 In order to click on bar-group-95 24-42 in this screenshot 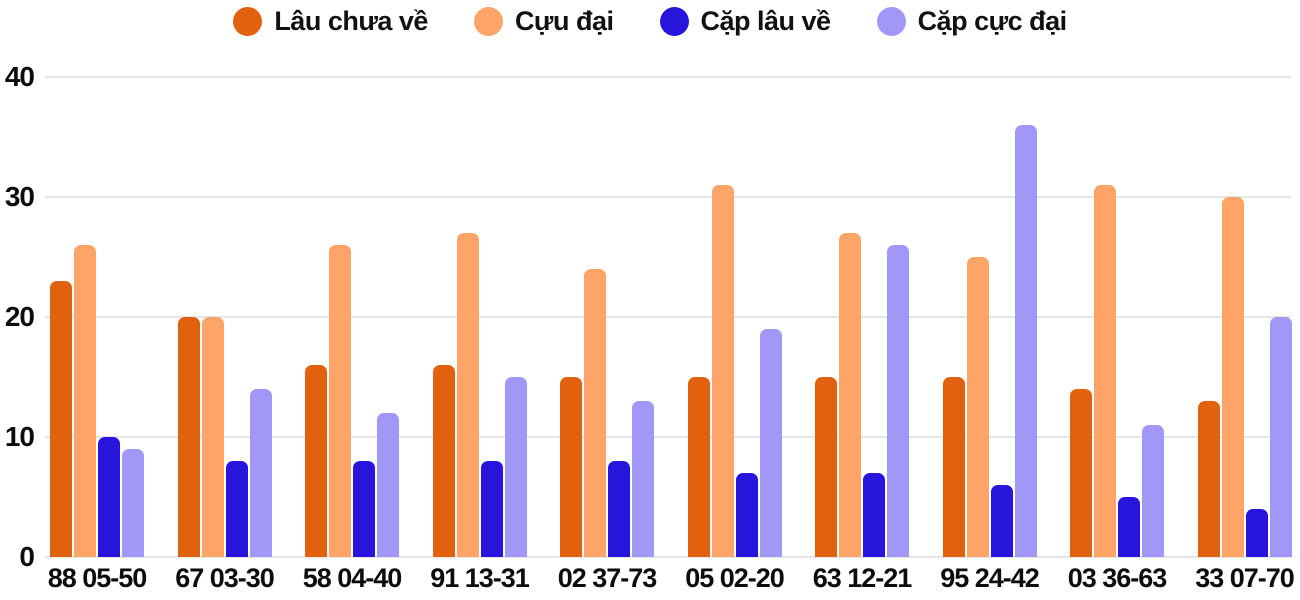, I will do `click(989, 341)`.